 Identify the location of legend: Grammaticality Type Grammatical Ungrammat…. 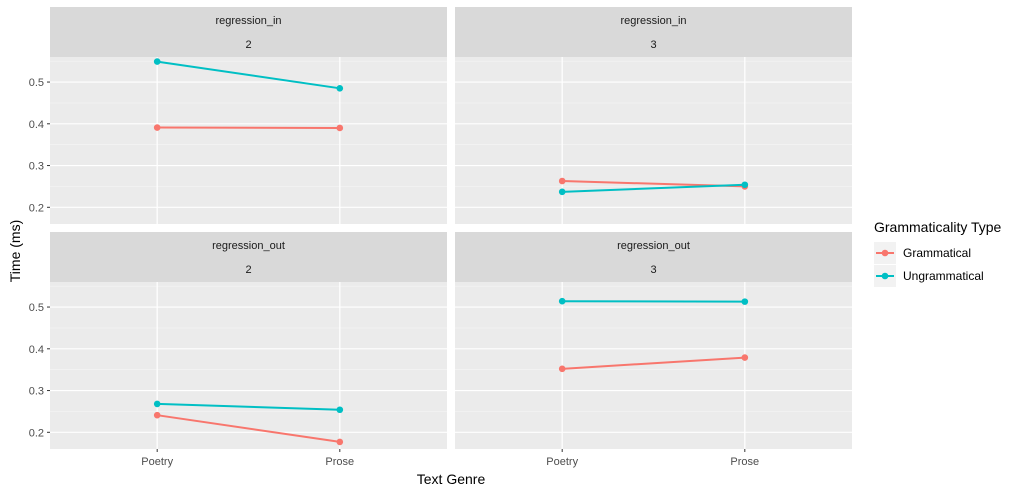
(938, 253).